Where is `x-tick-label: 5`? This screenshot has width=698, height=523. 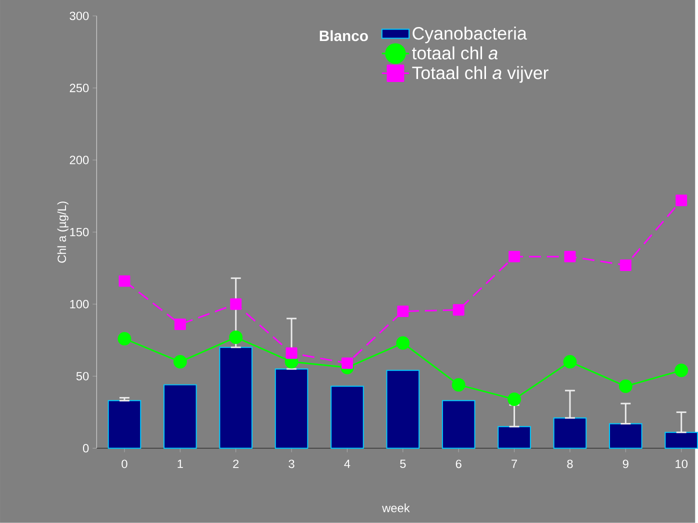 x-tick-label: 5 is located at coordinates (403, 464).